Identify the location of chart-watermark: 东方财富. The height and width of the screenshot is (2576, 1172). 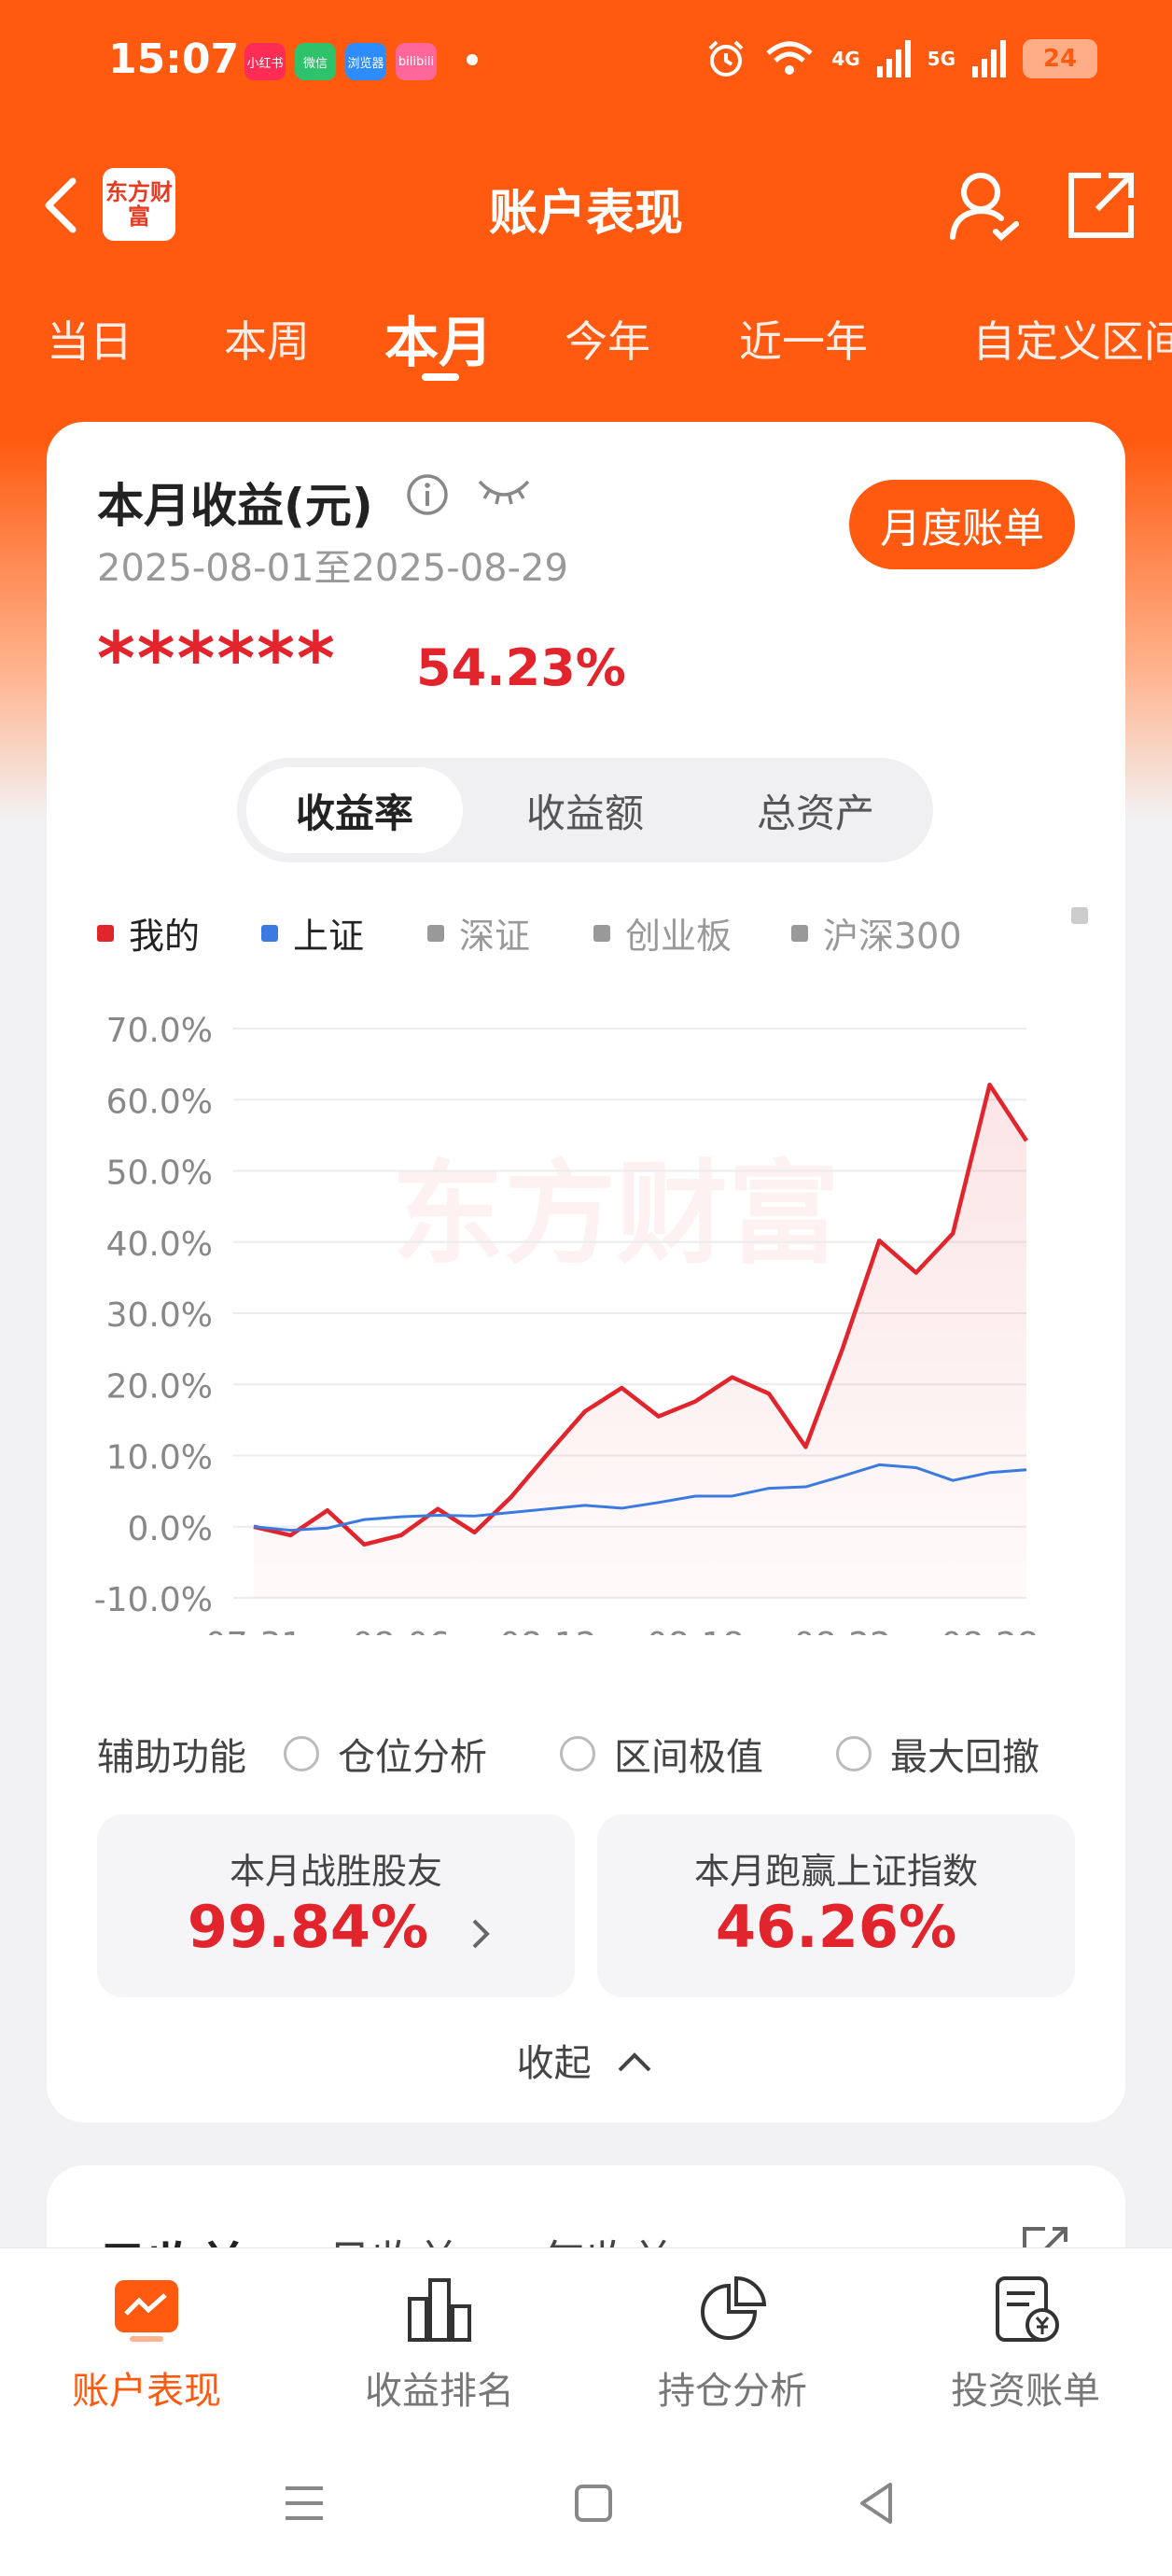
(616, 1215).